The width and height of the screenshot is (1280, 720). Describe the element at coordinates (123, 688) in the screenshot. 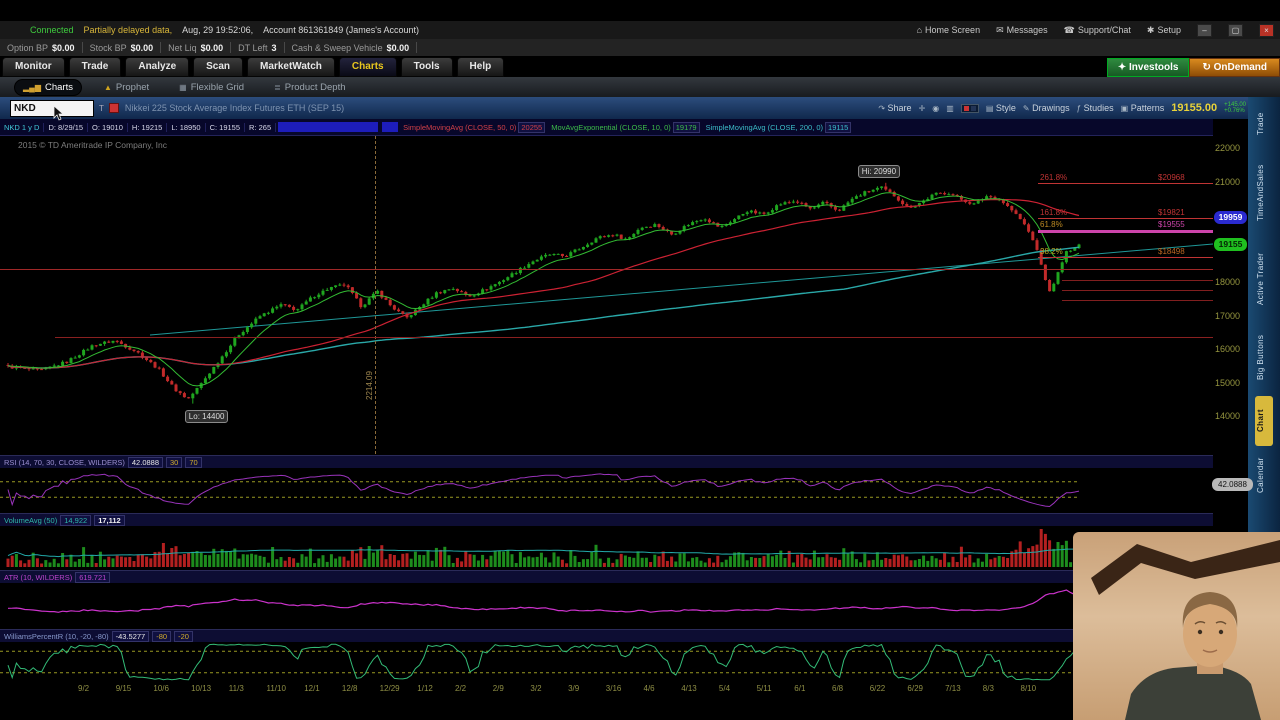

I see `time-axis-label: 9/15` at that location.